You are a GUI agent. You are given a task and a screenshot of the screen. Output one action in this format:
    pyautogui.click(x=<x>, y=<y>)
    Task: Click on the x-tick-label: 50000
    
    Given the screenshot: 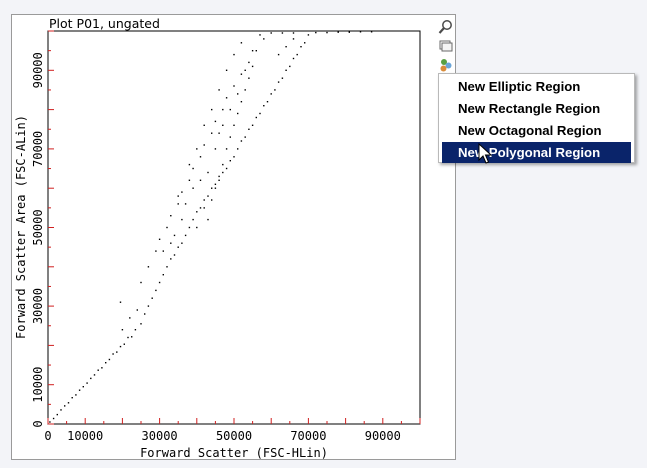 What is the action you would take?
    pyautogui.click(x=234, y=436)
    